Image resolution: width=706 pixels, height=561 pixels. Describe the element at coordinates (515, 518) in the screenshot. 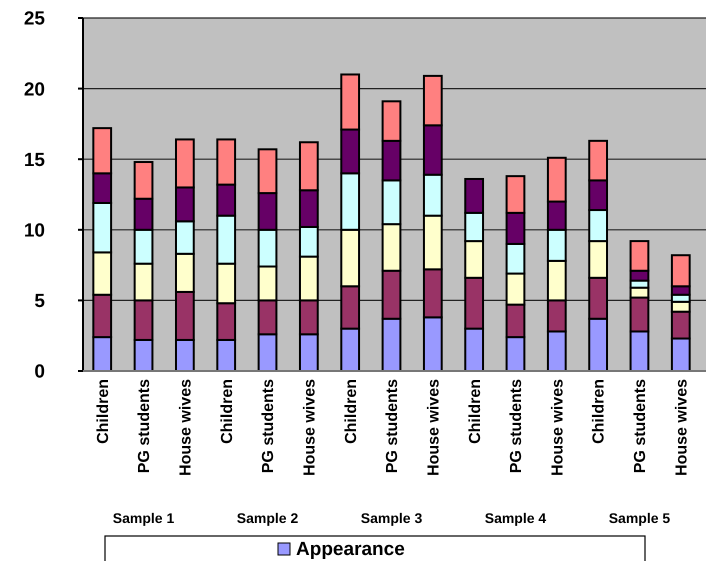

I see `text: Sample 4` at that location.